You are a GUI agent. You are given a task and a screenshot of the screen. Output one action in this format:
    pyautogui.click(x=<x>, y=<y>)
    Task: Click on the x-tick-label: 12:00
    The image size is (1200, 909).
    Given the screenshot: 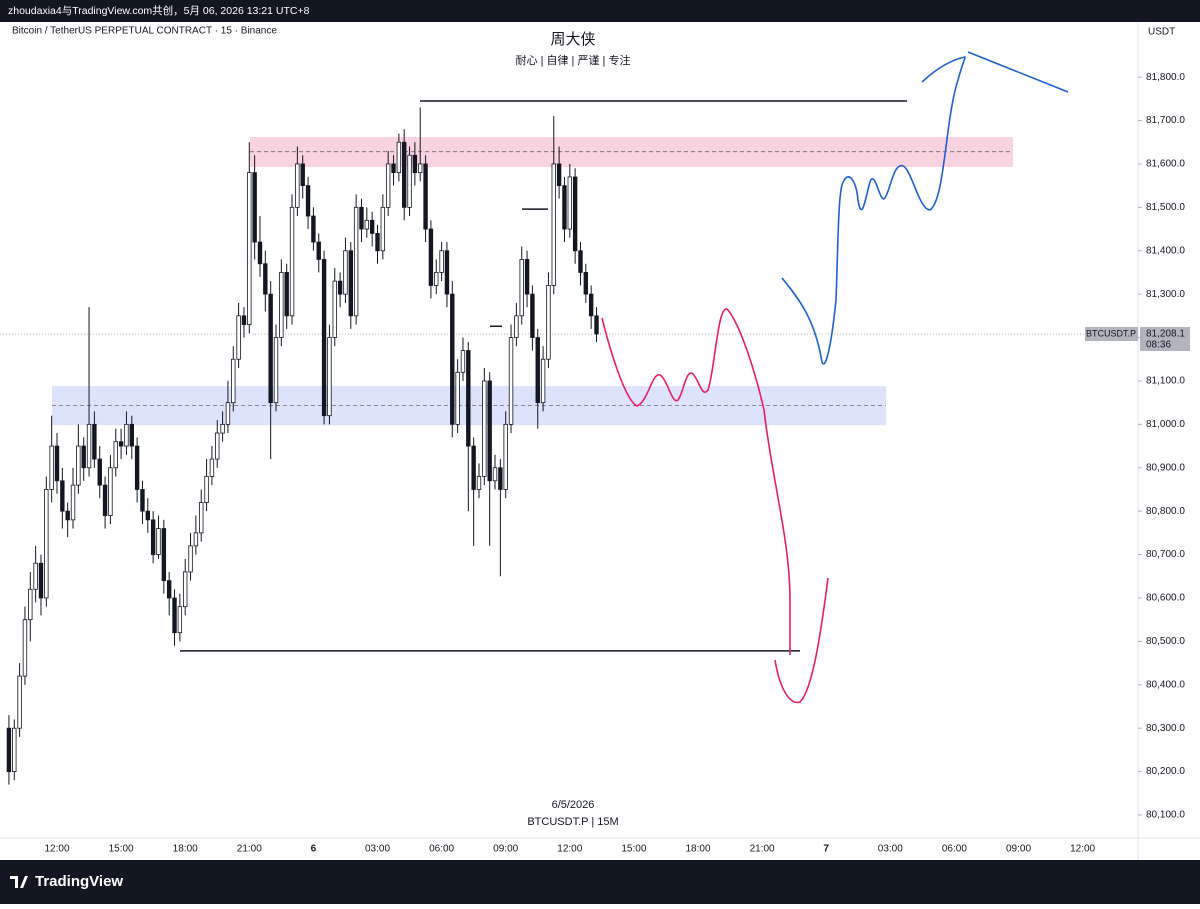 What is the action you would take?
    pyautogui.click(x=569, y=849)
    